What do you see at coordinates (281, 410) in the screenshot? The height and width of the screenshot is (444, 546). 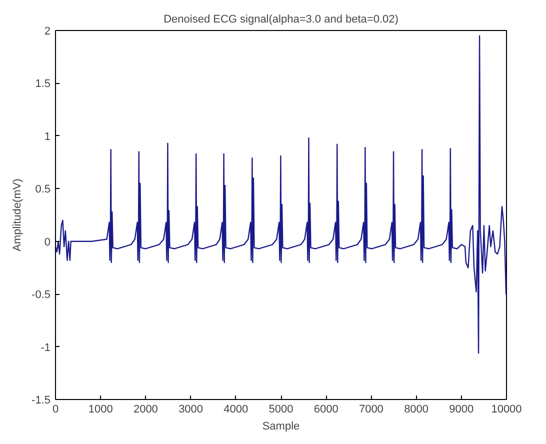 I see `x-tick-label: 5000` at bounding box center [281, 410].